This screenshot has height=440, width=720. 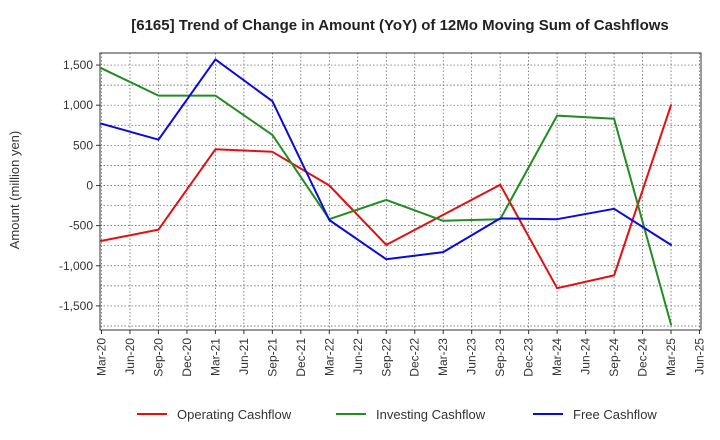 What do you see at coordinates (83, 145) in the screenshot?
I see `y-tick-label: 500` at bounding box center [83, 145].